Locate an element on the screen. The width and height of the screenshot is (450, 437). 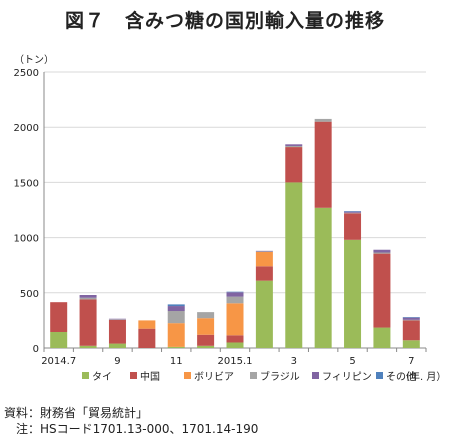
source-note: 資料：財務省「貿易統計」 is located at coordinates (76, 413).